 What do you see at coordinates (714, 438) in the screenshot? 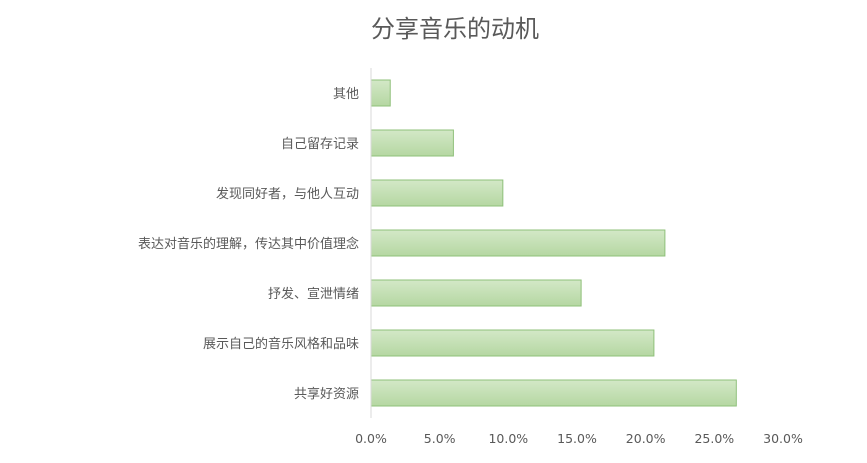
I see `x-tick-label: 25.0%` at bounding box center [714, 438].